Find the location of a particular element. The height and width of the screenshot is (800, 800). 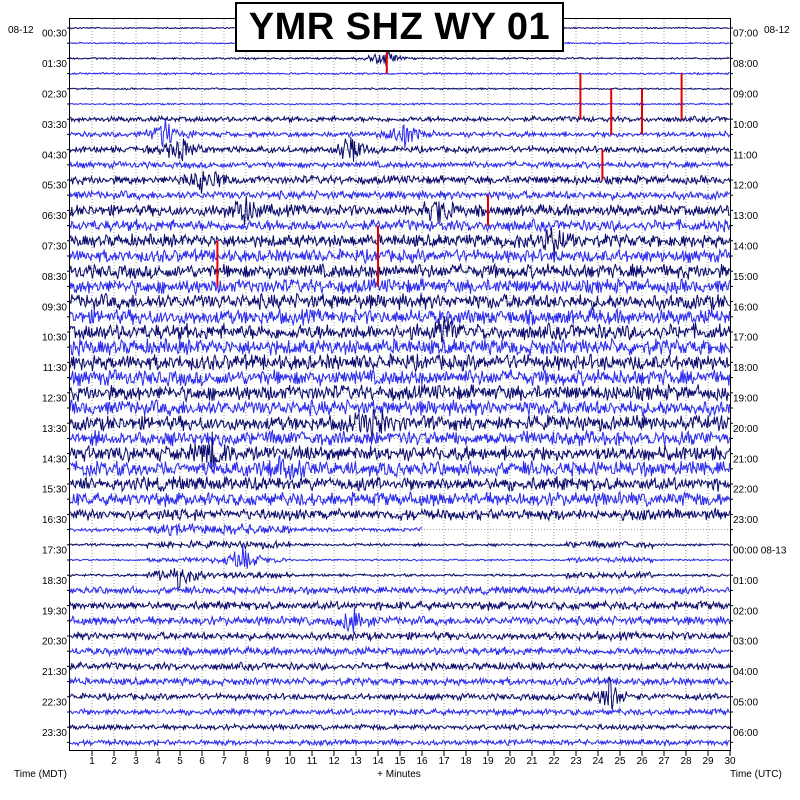

x-tick-label: 10 is located at coordinates (290, 761).